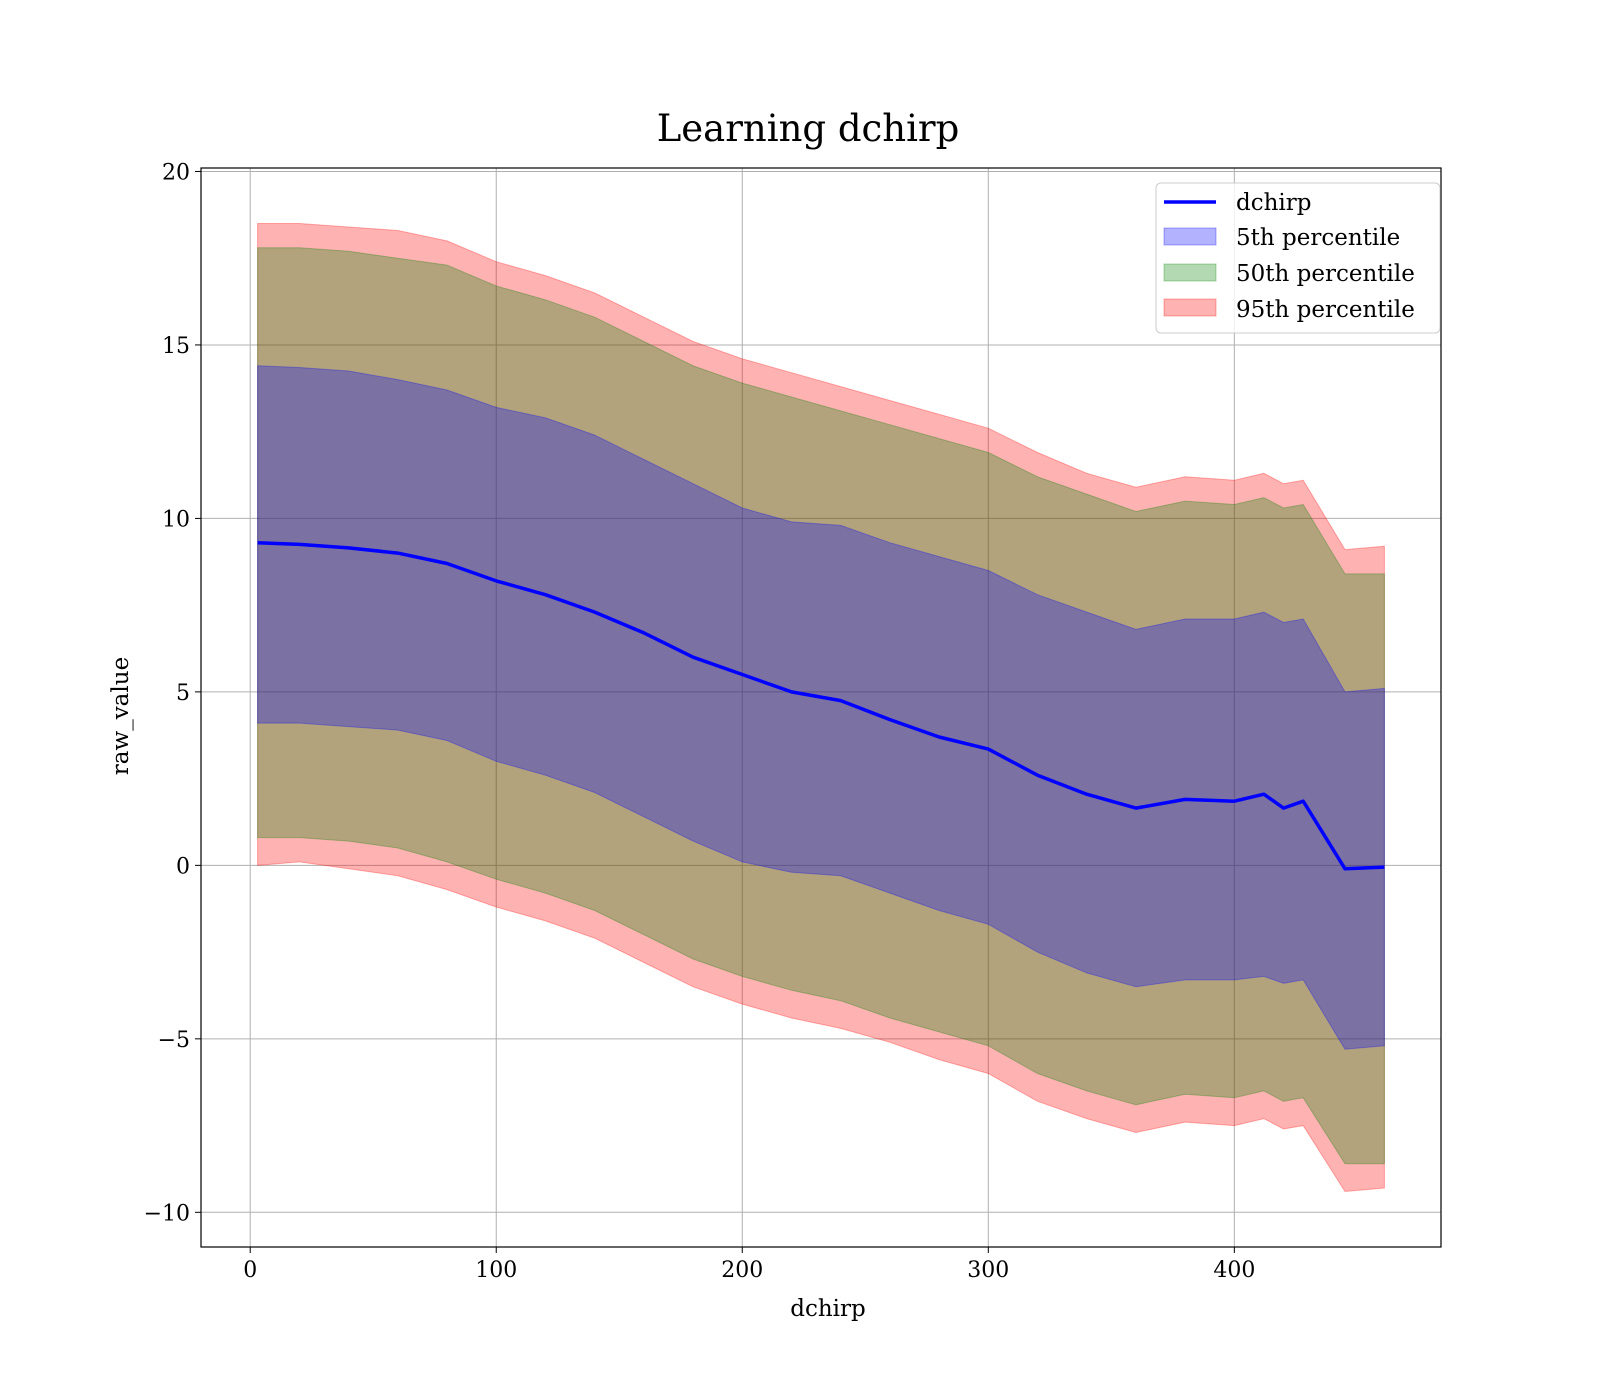  What do you see at coordinates (828, 1309) in the screenshot?
I see `x-axis-label: dchirp` at bounding box center [828, 1309].